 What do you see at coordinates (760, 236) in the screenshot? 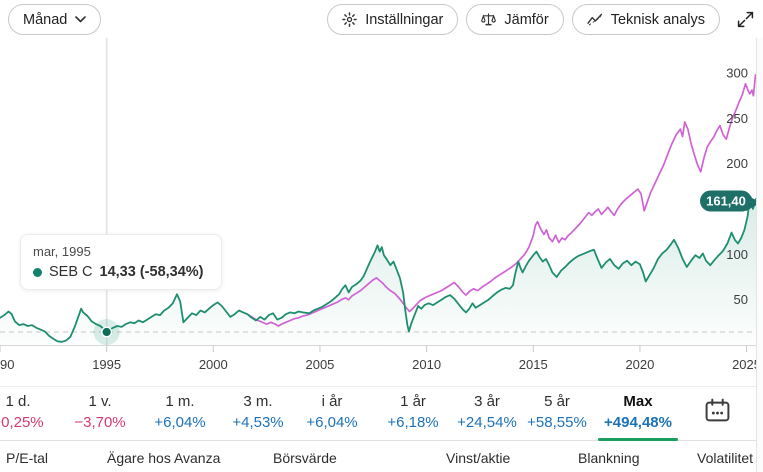
I see `panel-edge-strip` at bounding box center [760, 236].